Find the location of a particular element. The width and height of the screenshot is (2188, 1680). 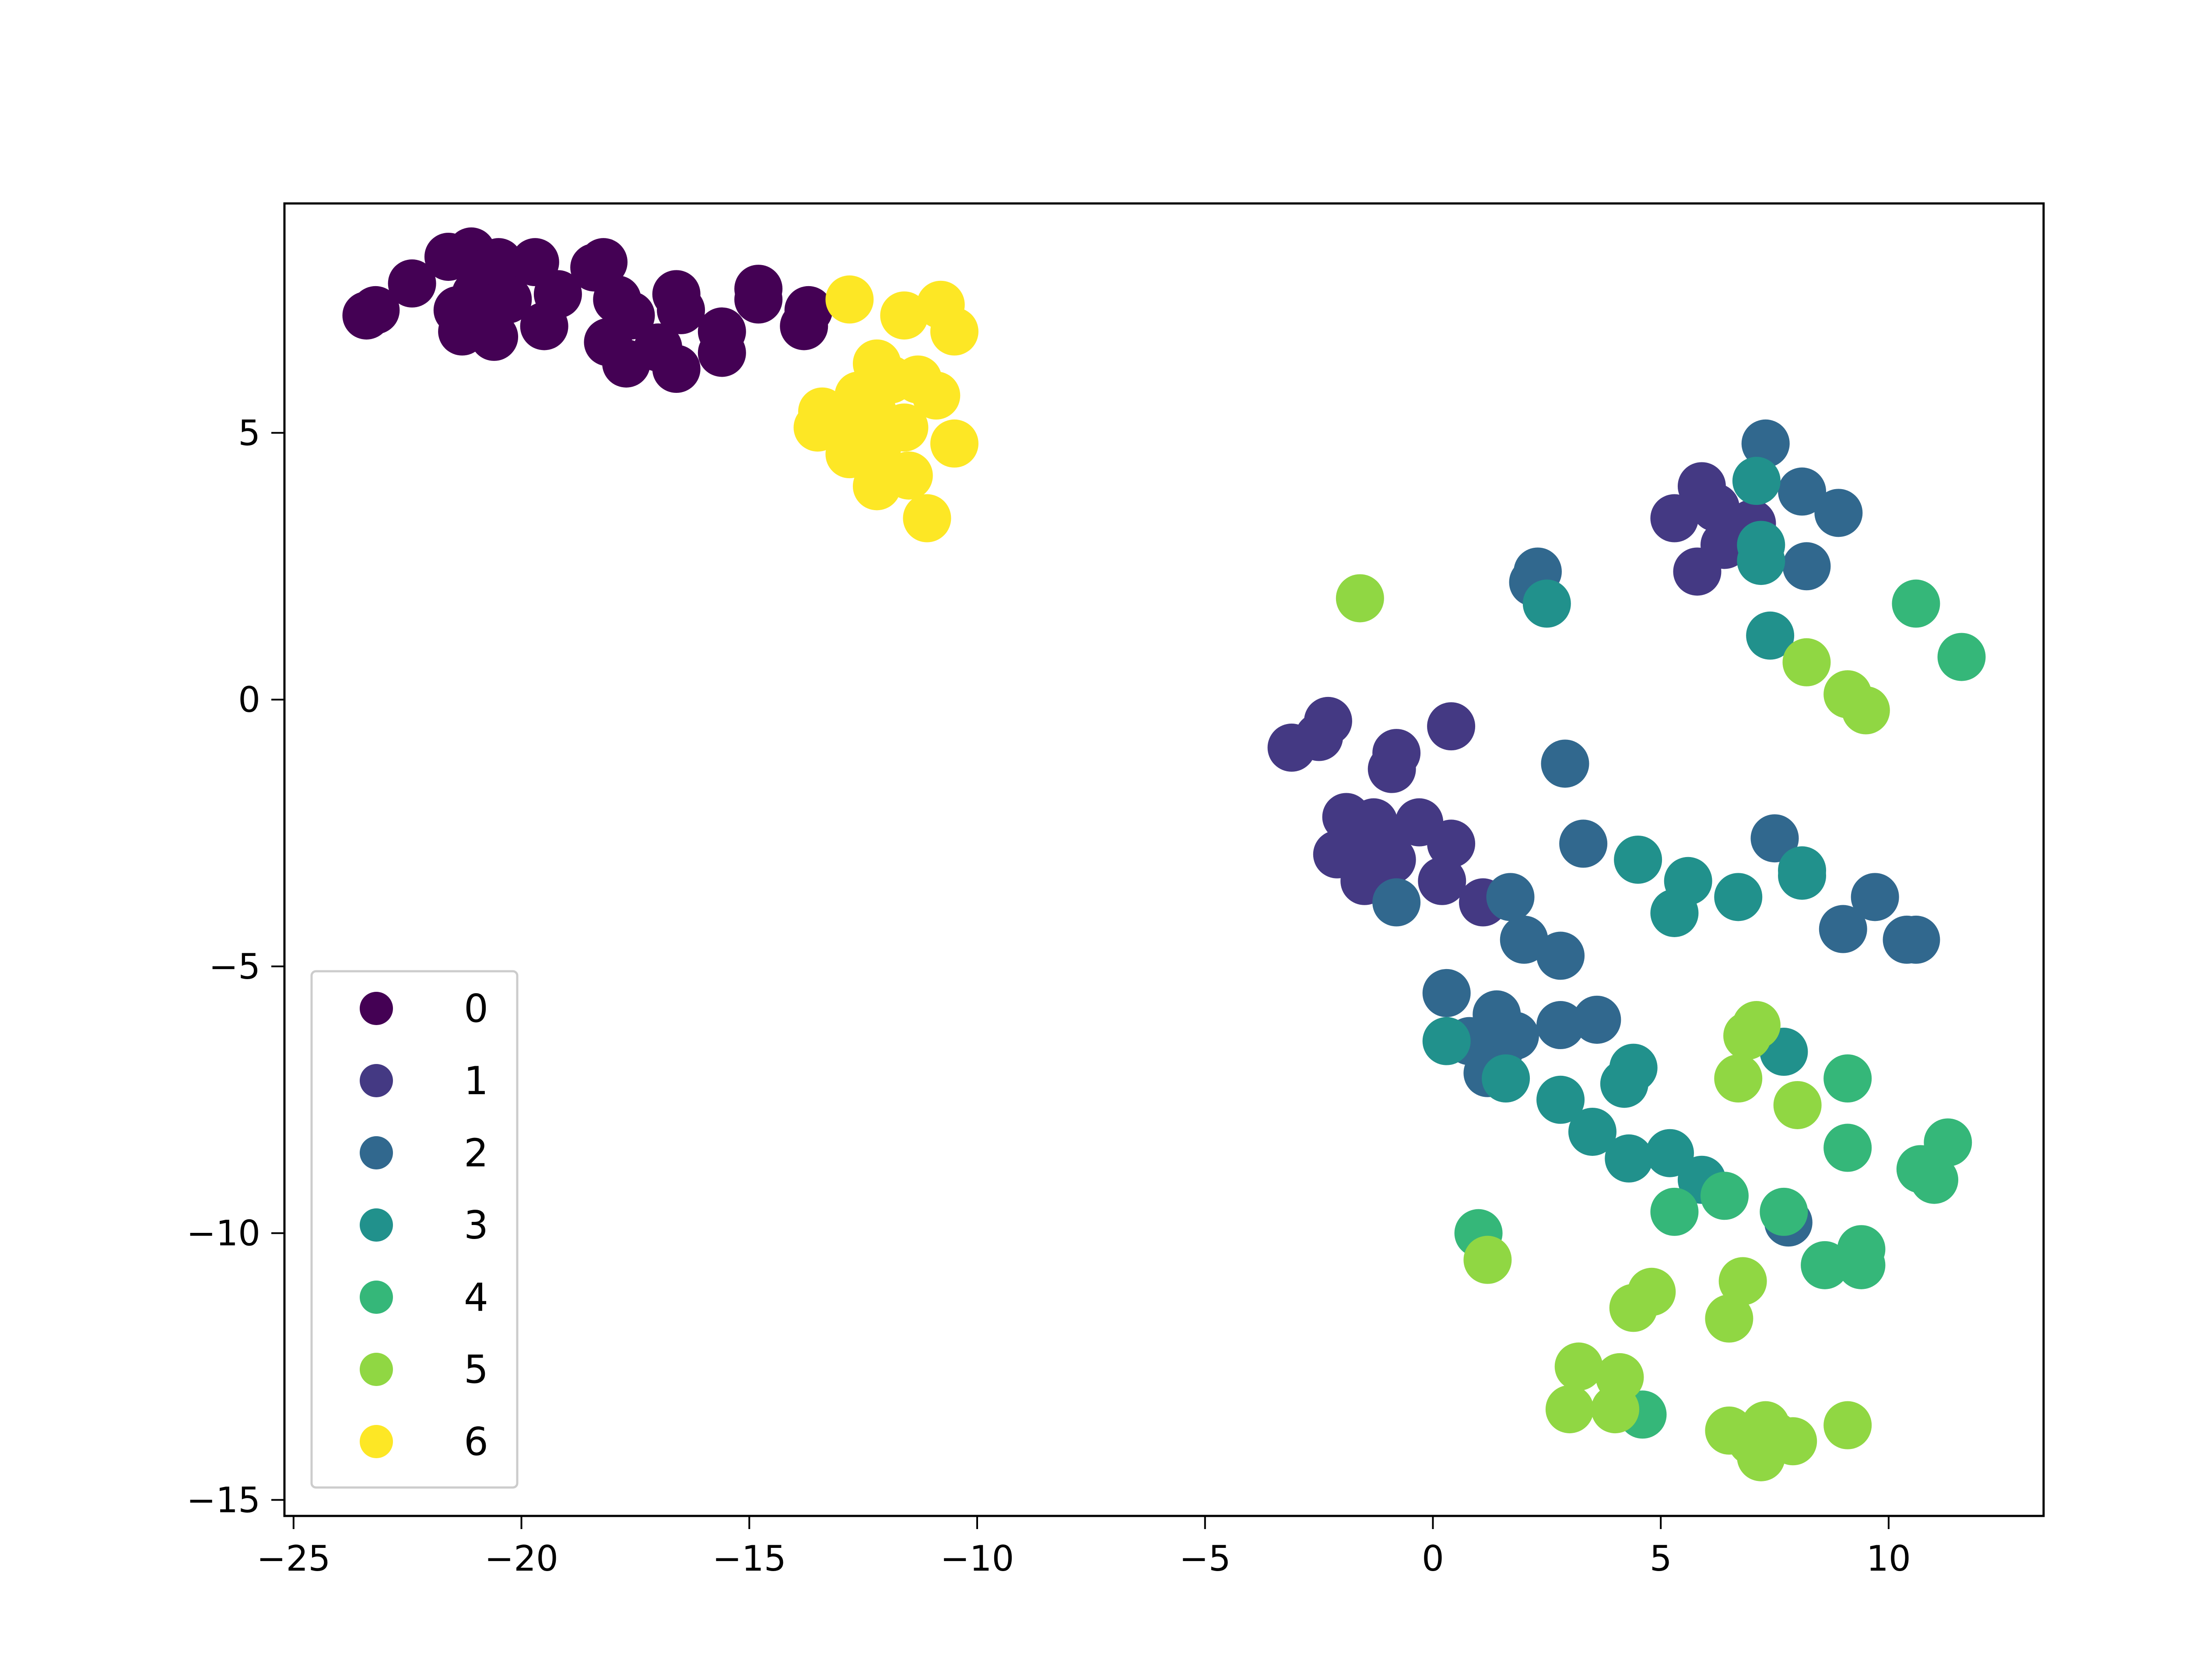

legend-label-3: 3 is located at coordinates (476, 1225).